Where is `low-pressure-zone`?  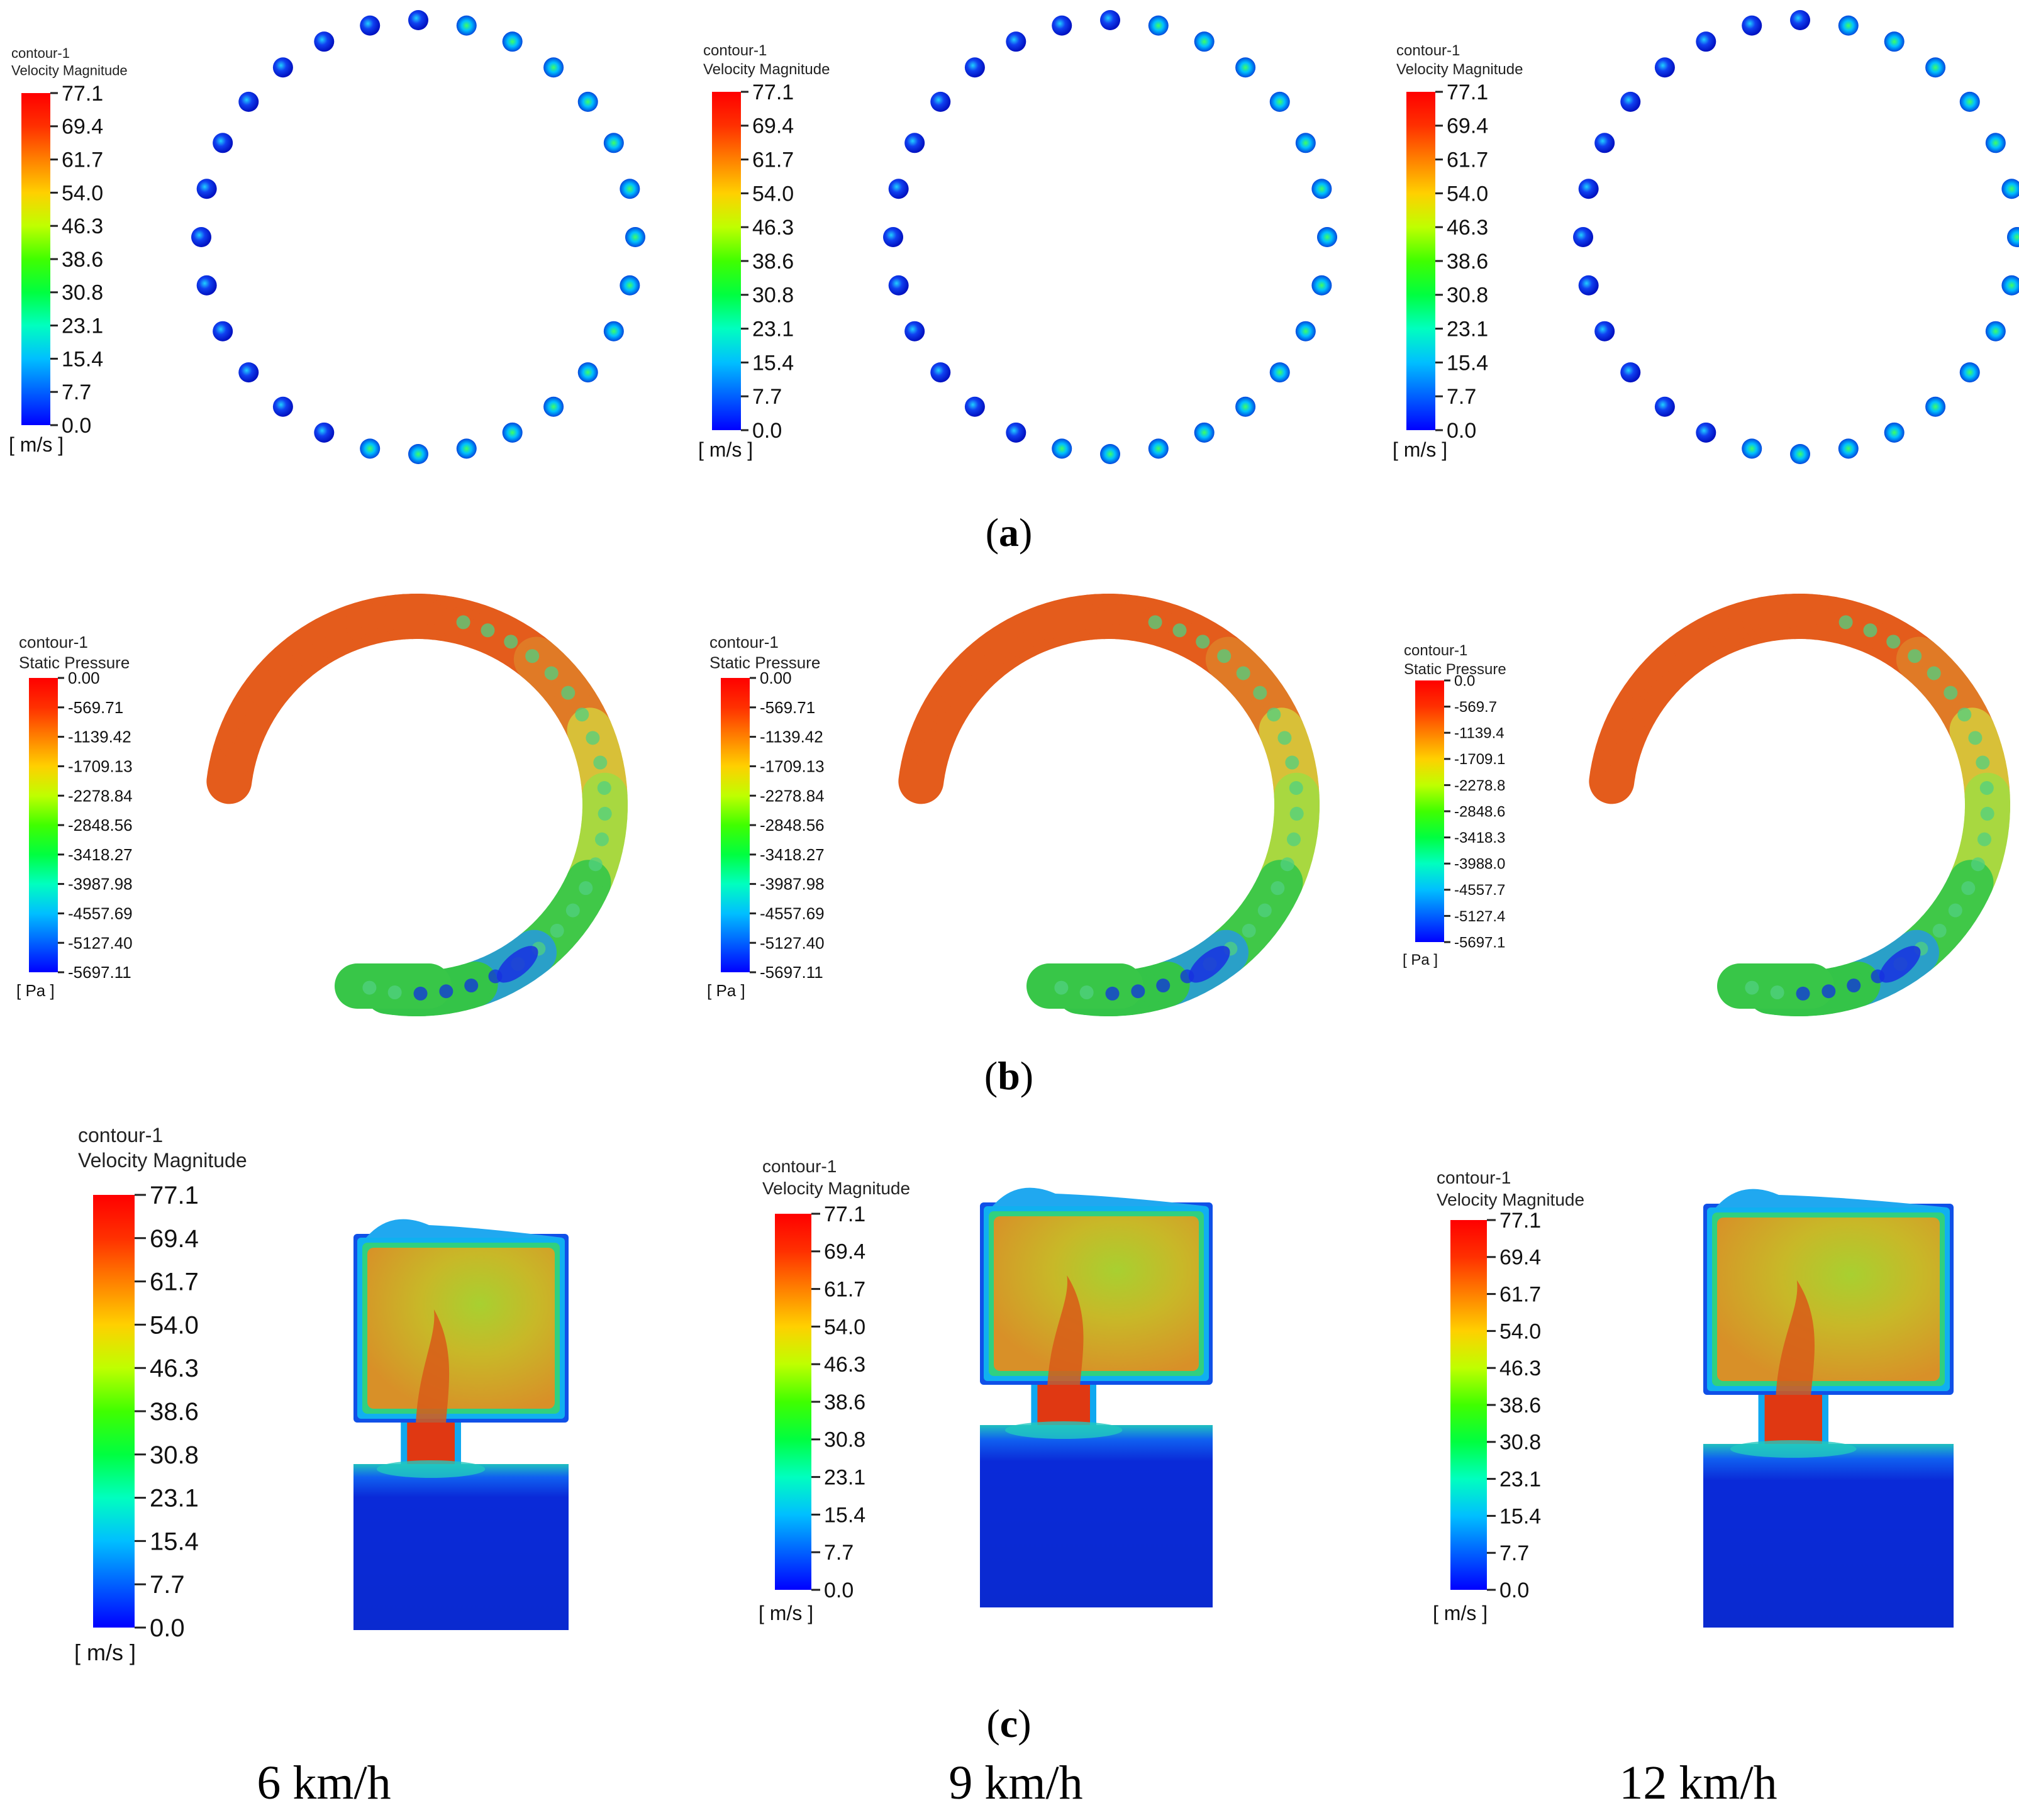 low-pressure-zone is located at coordinates (1209, 964).